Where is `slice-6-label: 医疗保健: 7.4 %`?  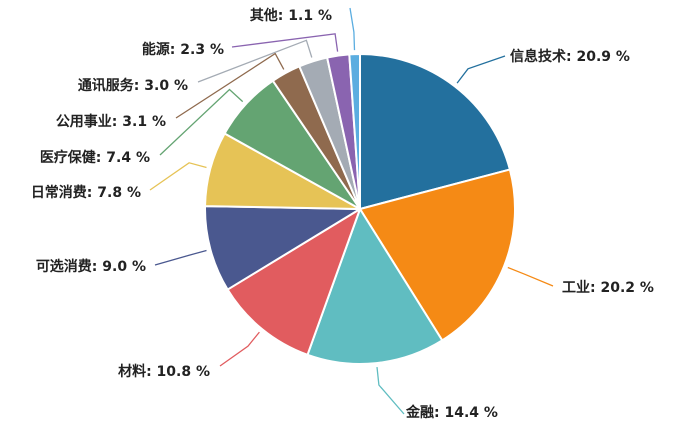
slice-6-label: 医疗保健: 7.4 % is located at coordinates (95, 157).